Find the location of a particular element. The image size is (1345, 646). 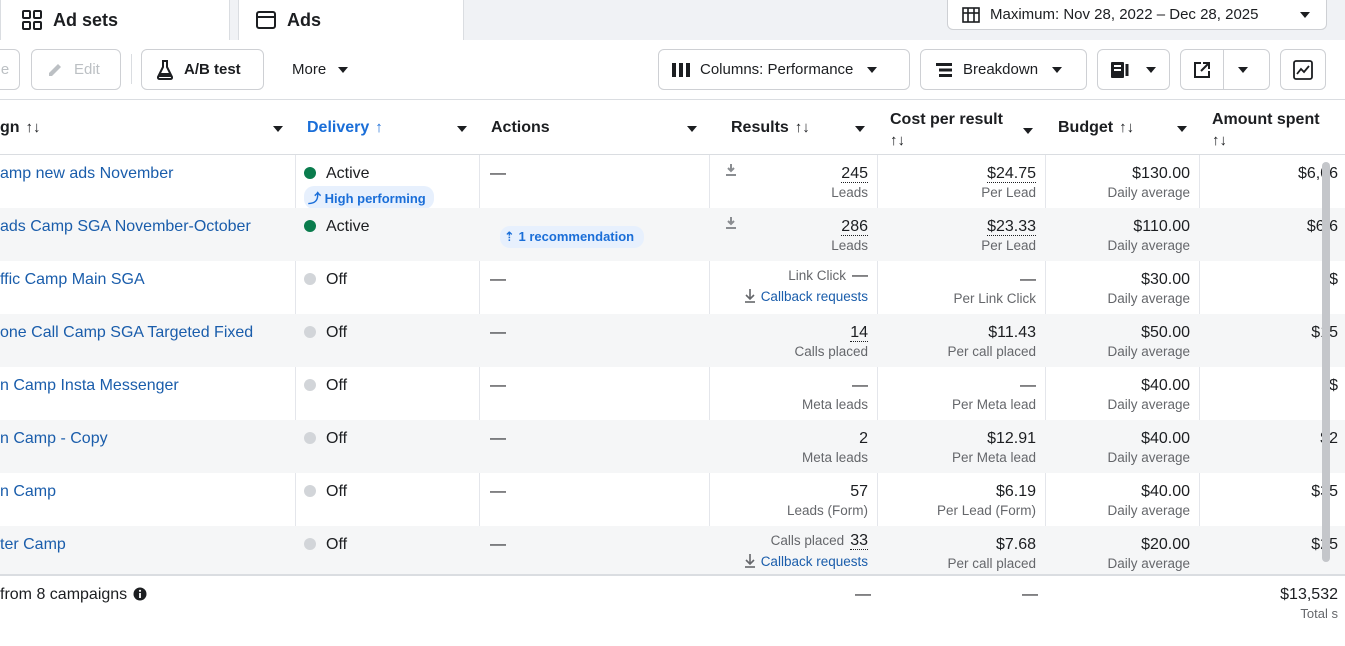

toolbar-divider is located at coordinates (131, 69).